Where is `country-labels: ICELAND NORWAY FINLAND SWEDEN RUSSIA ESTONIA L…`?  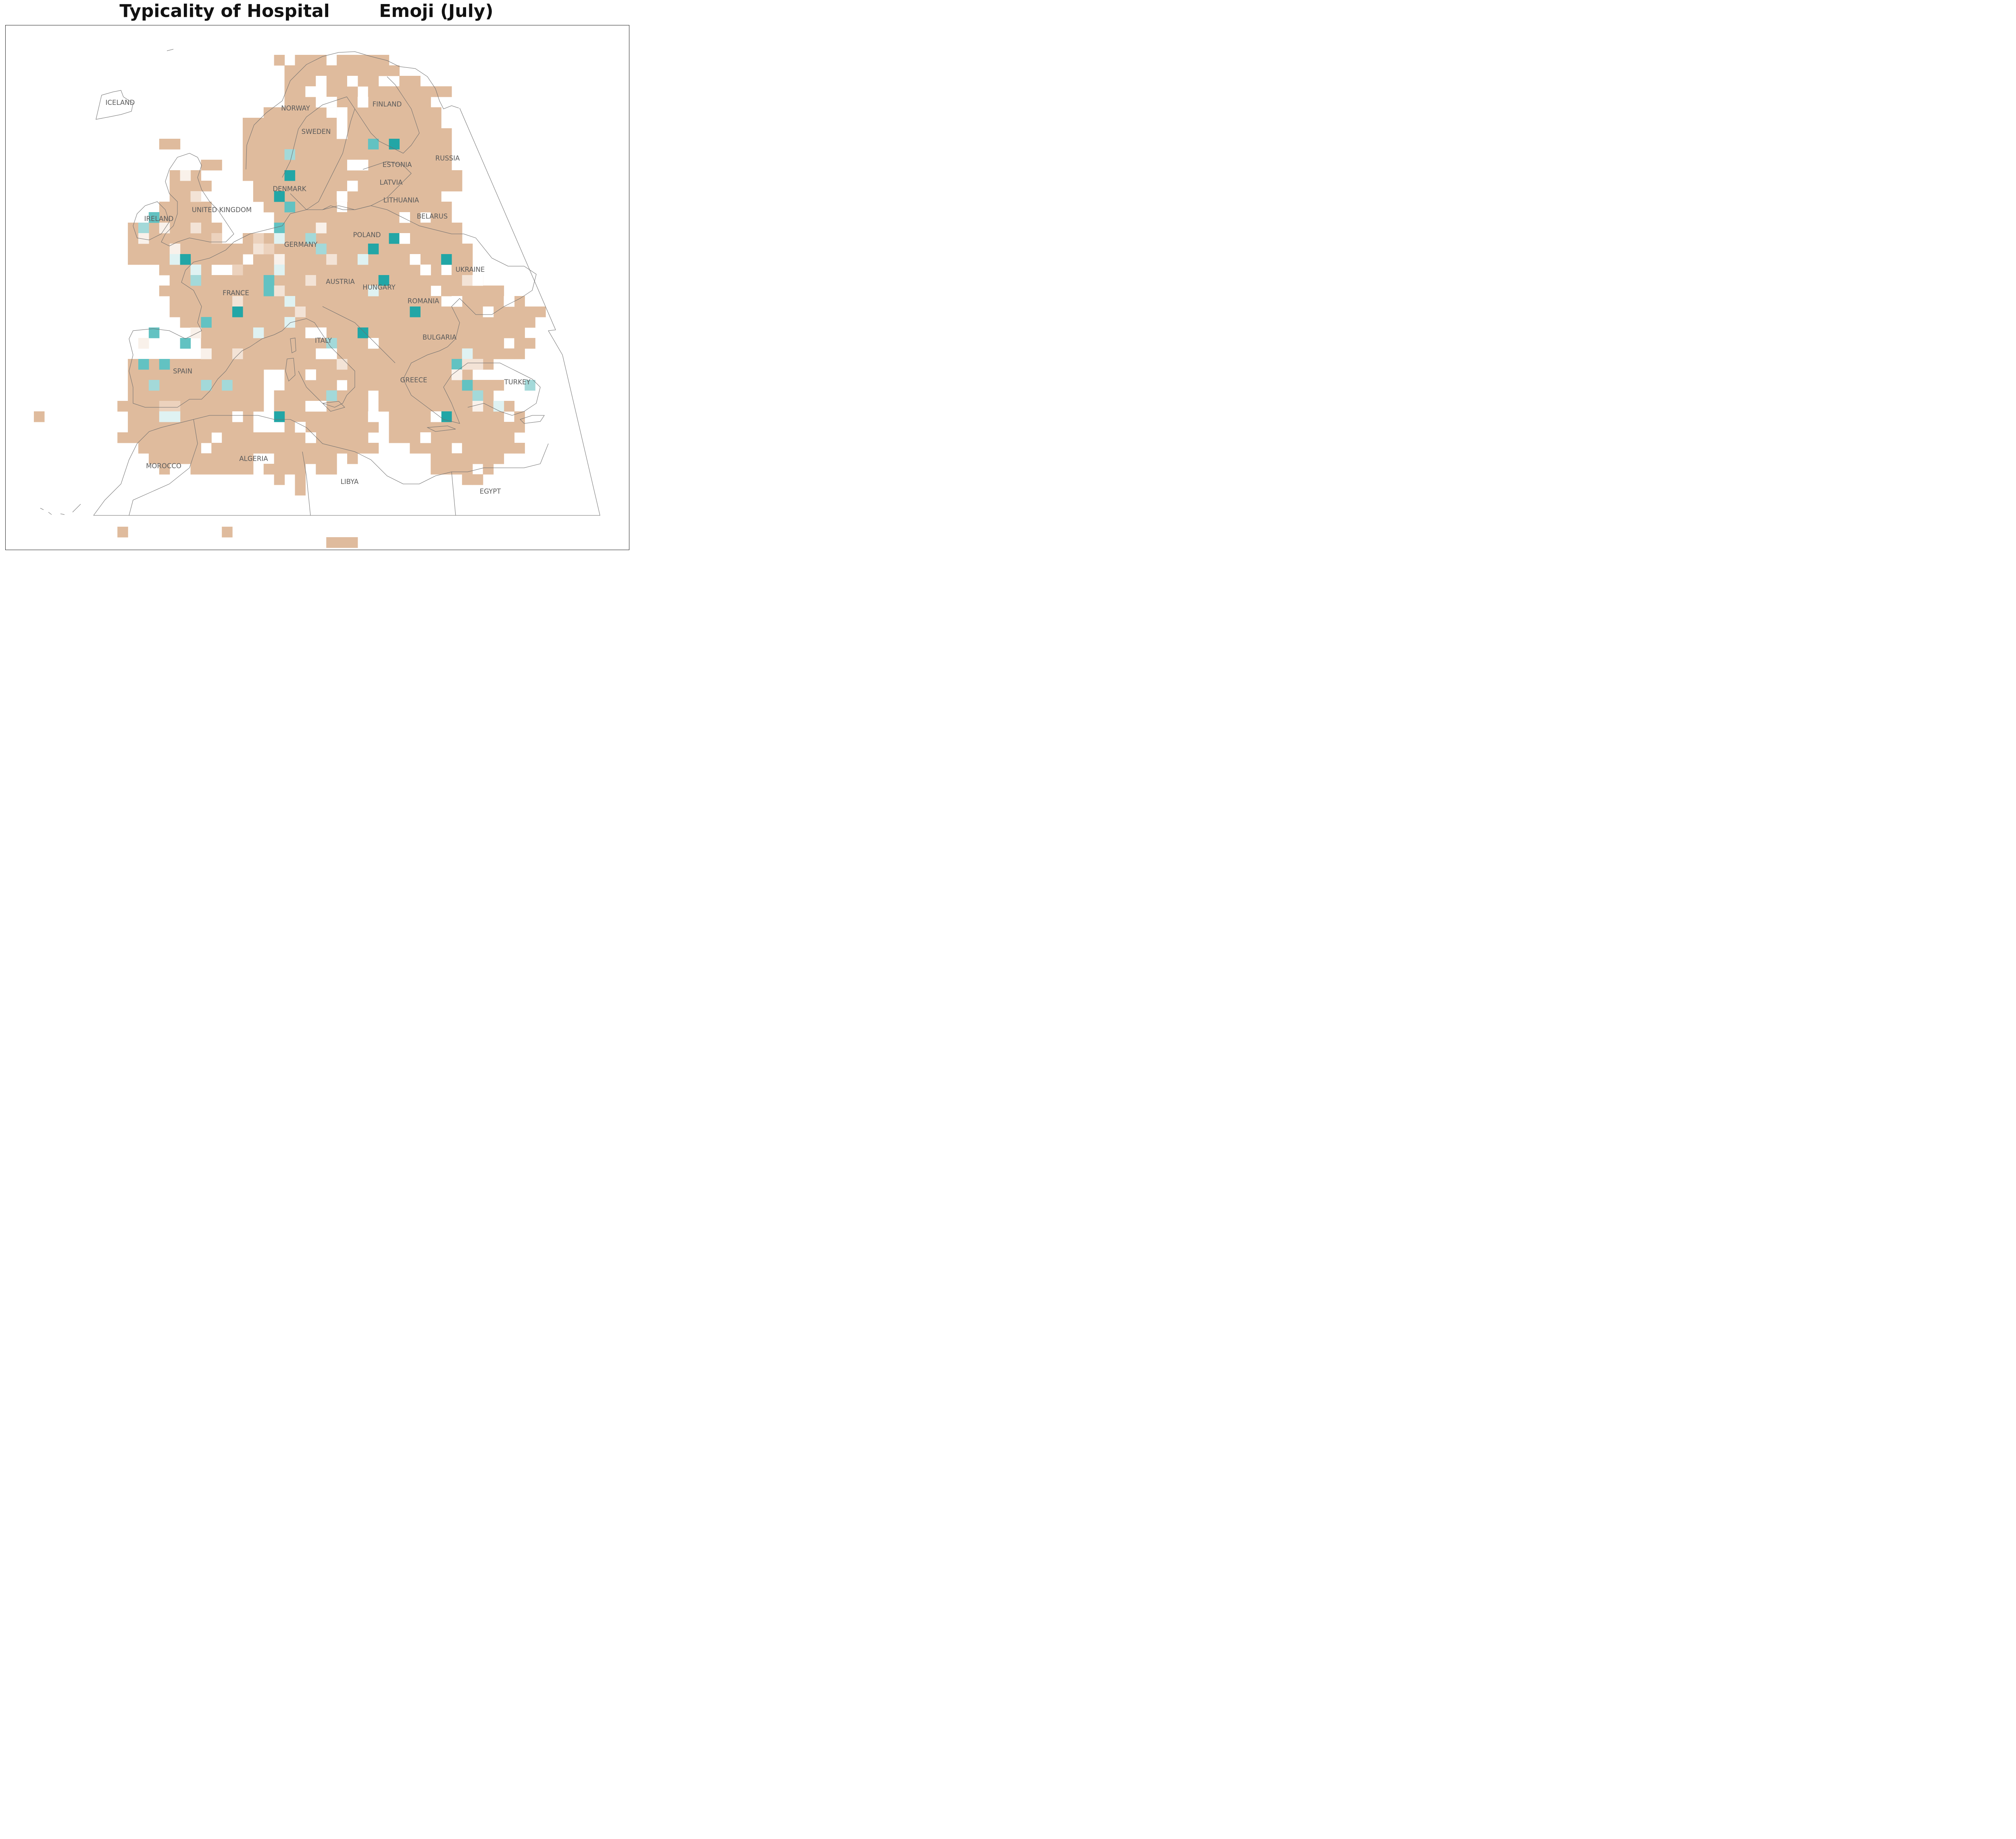
country-labels: ICELAND NORWAY FINLAND SWEDEN RUSSIA ESTONIA L… is located at coordinates (318, 297).